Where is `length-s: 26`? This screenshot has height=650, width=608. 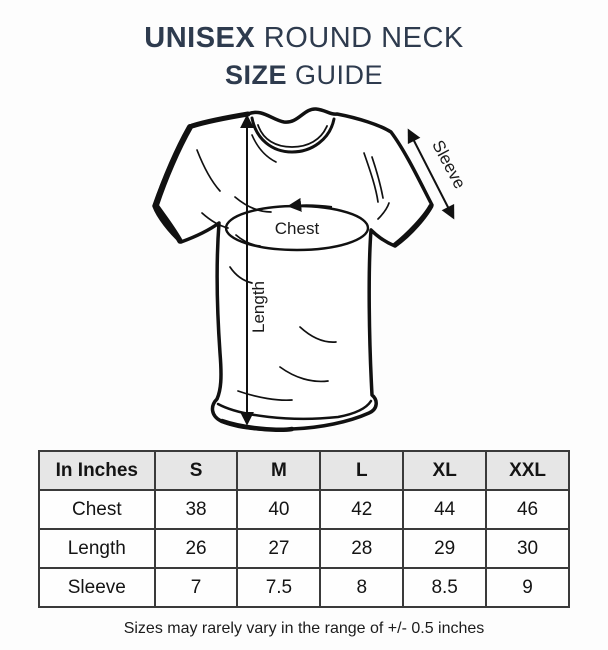
length-s: 26 is located at coordinates (196, 548).